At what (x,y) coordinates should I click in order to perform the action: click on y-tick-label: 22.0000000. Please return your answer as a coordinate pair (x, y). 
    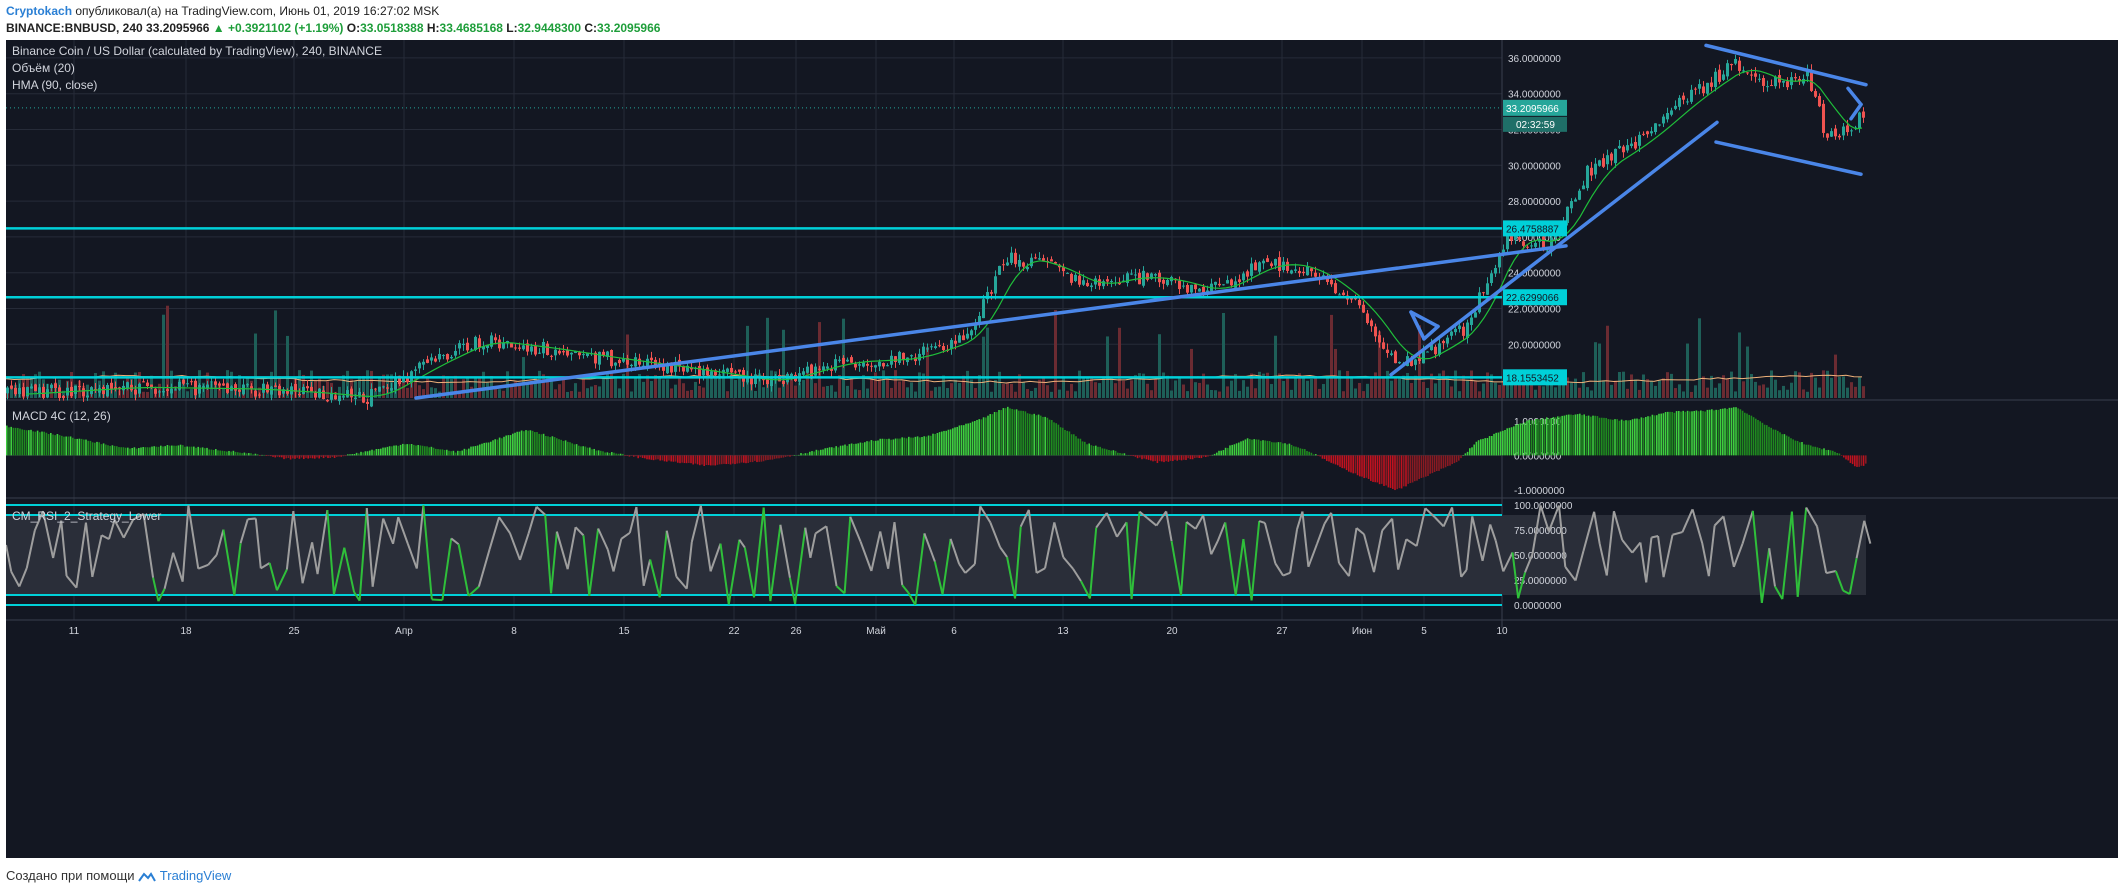
    Looking at the image, I should click on (1534, 310).